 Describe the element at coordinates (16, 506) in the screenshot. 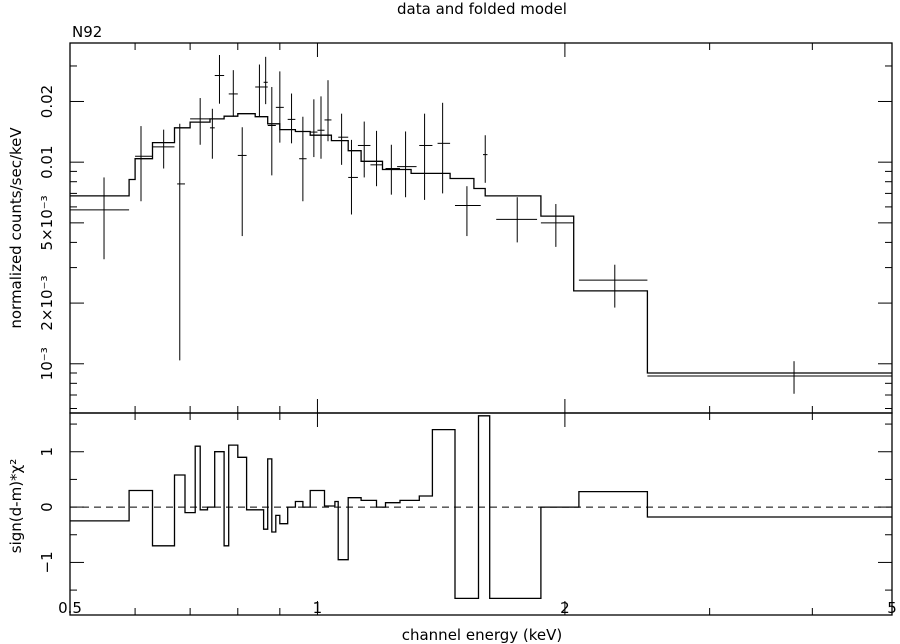

I see `residual-y-axis-label: sign(d-m)*χ²` at that location.